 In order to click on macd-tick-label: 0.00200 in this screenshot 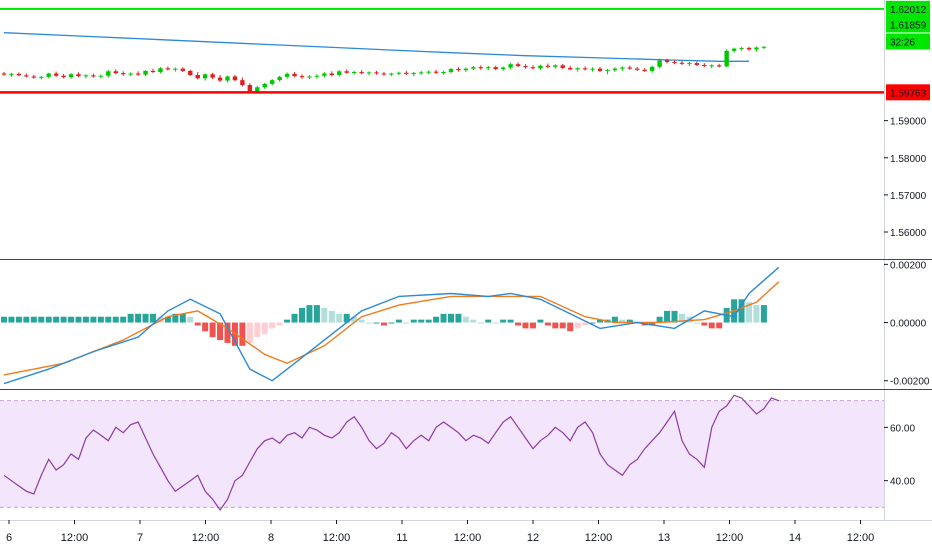, I will do `click(908, 265)`.